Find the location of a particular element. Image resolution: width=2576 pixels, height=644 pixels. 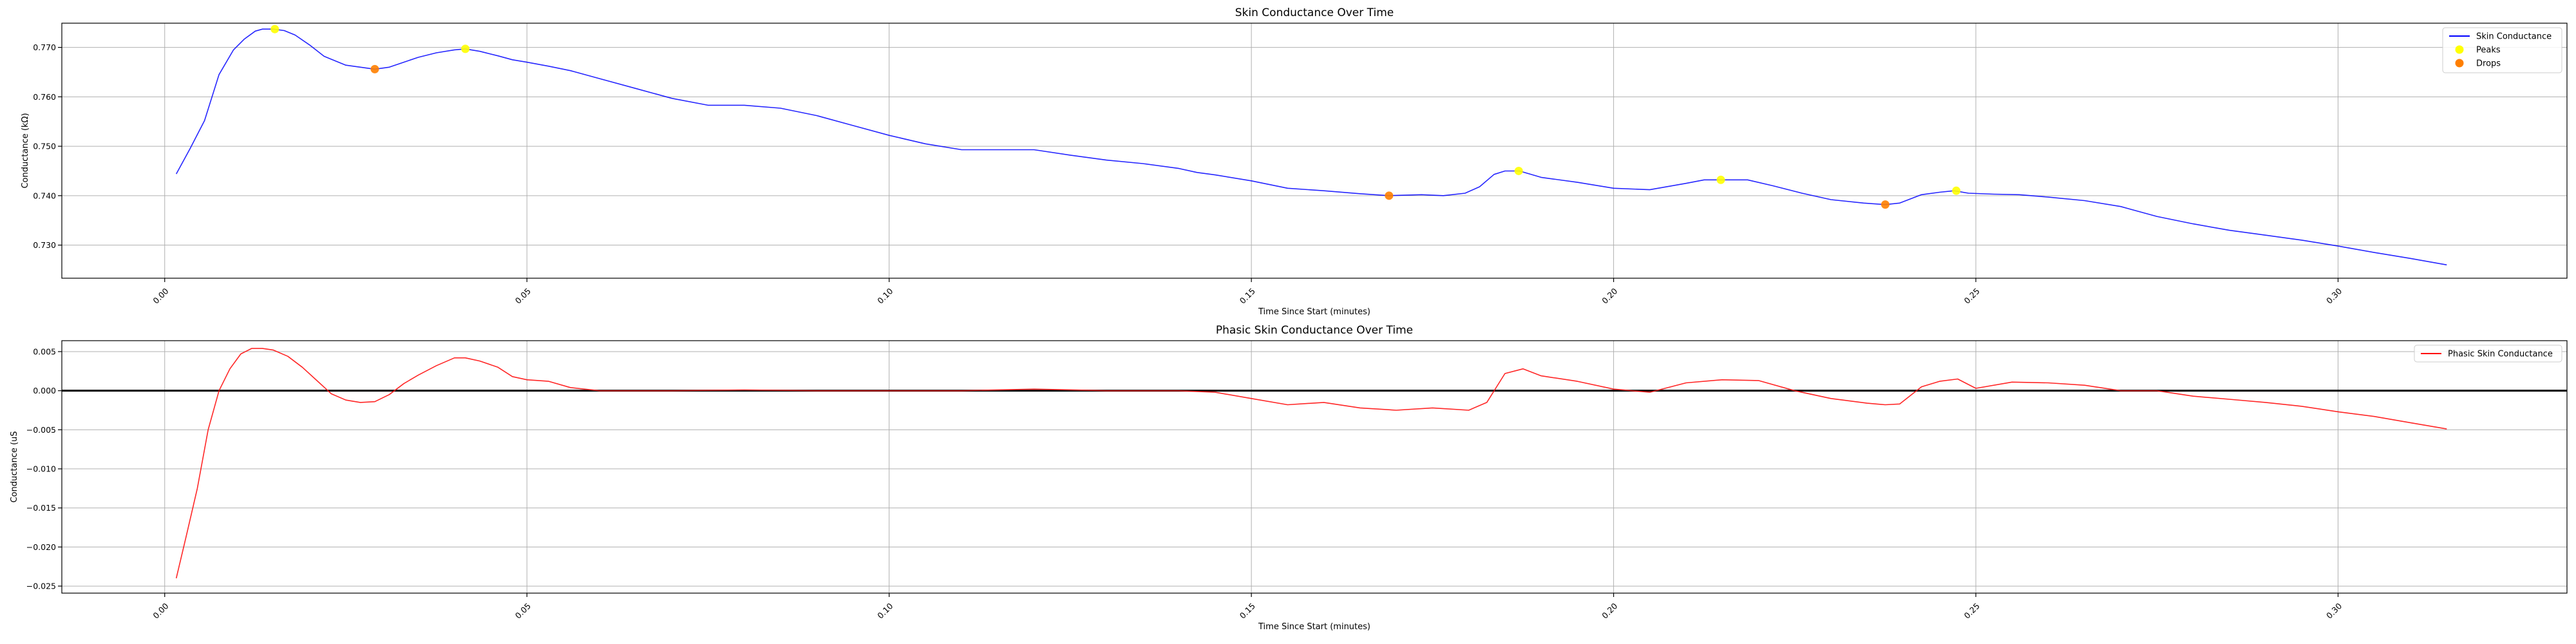

y-tick-label: −0.005 is located at coordinates (41, 430).